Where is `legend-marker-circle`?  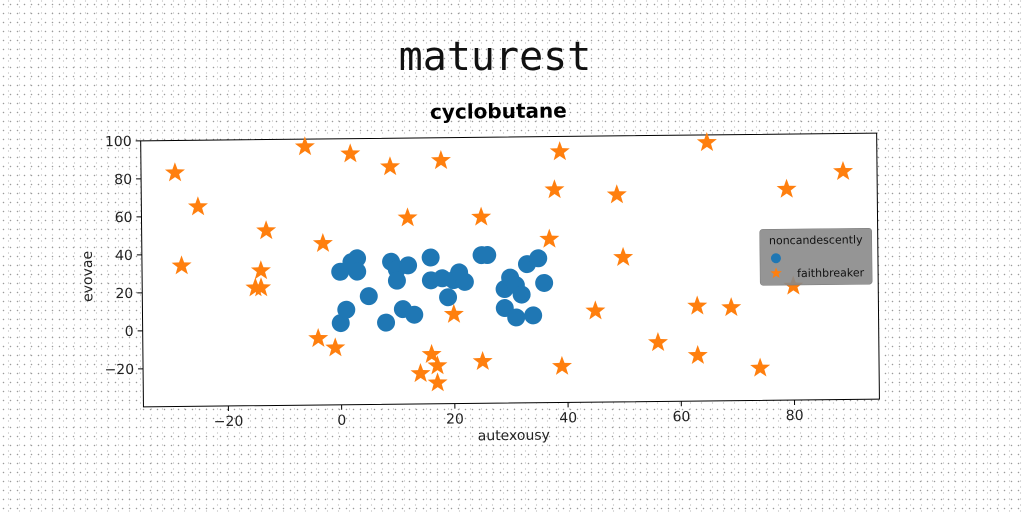
legend-marker-circle is located at coordinates (775, 258).